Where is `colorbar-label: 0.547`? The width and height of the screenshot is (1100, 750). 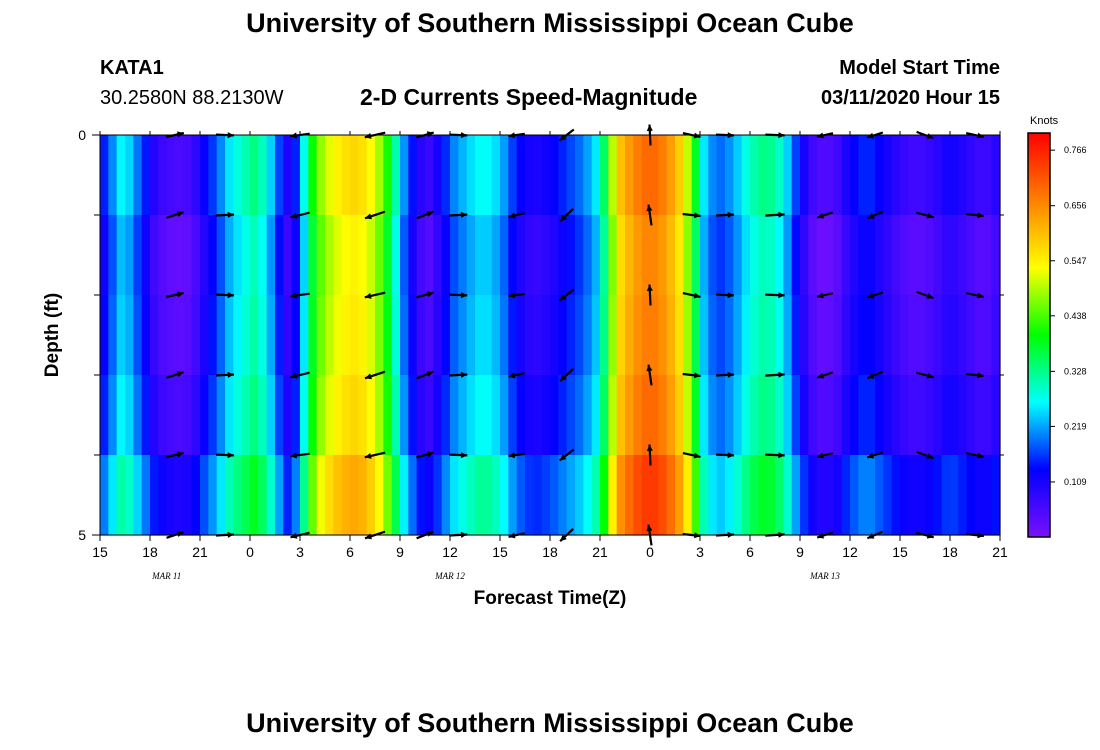
colorbar-label: 0.547 is located at coordinates (1075, 261).